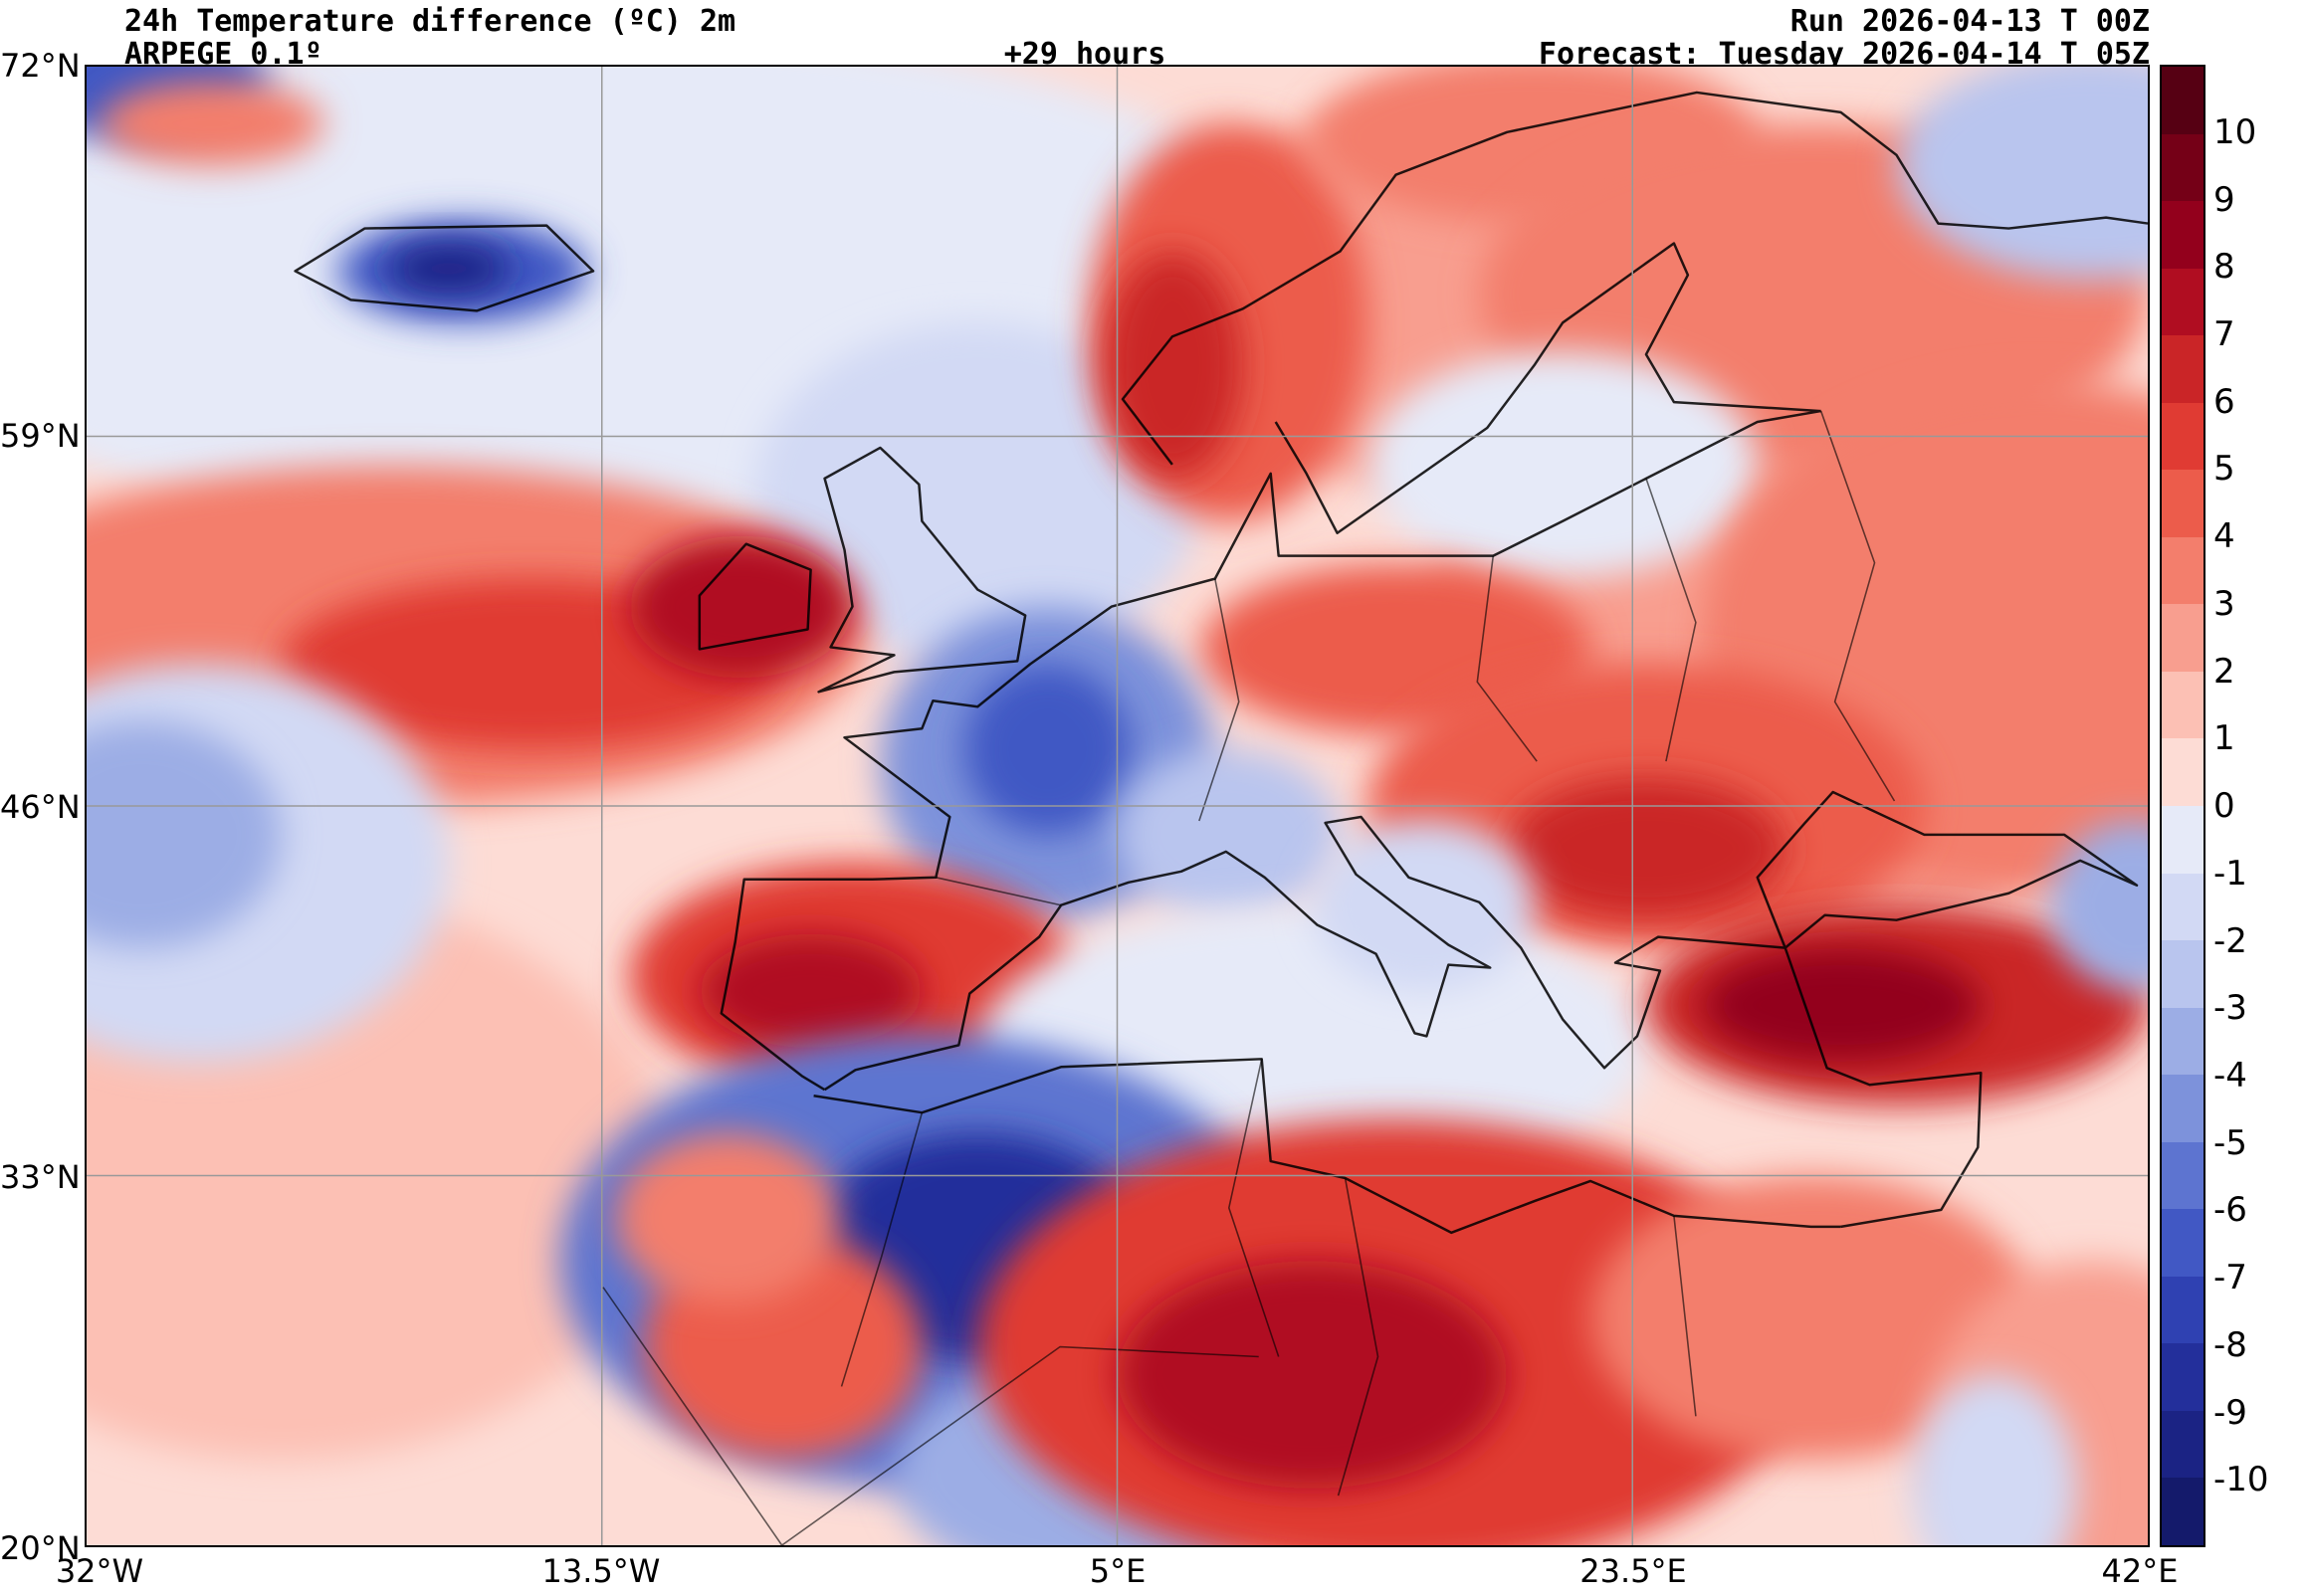 The height and width of the screenshot is (1596, 2309). I want to click on xtick-5e: 5°E, so click(1118, 1571).